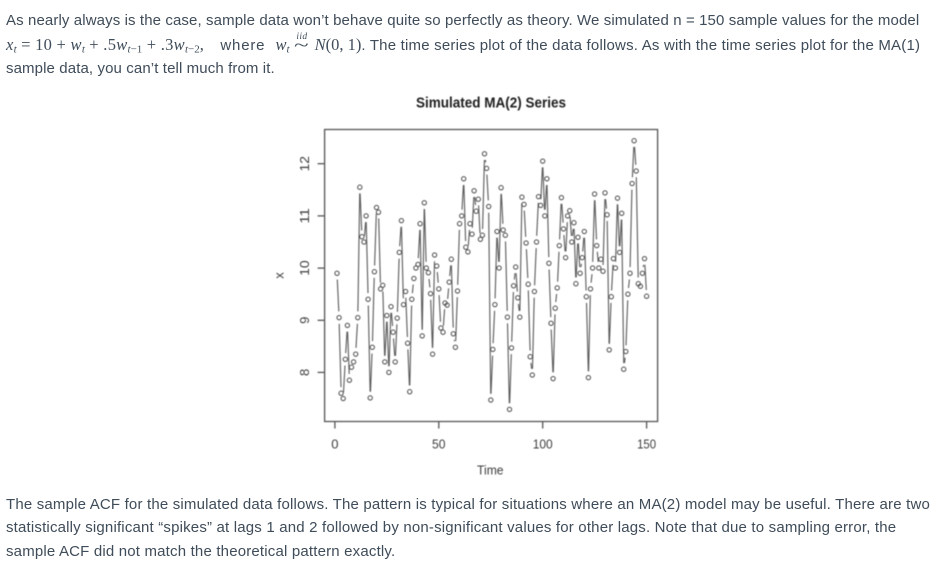 This screenshot has width=948, height=569. What do you see at coordinates (304, 320) in the screenshot?
I see `svg-text: 9` at bounding box center [304, 320].